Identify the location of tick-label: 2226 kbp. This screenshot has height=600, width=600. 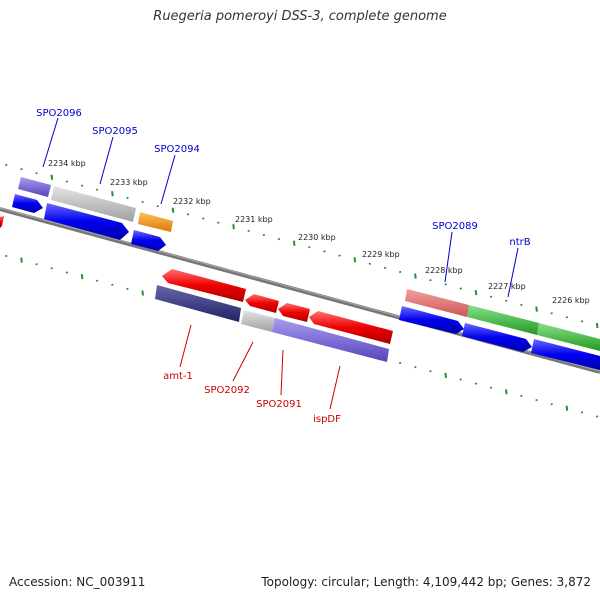
(571, 300).